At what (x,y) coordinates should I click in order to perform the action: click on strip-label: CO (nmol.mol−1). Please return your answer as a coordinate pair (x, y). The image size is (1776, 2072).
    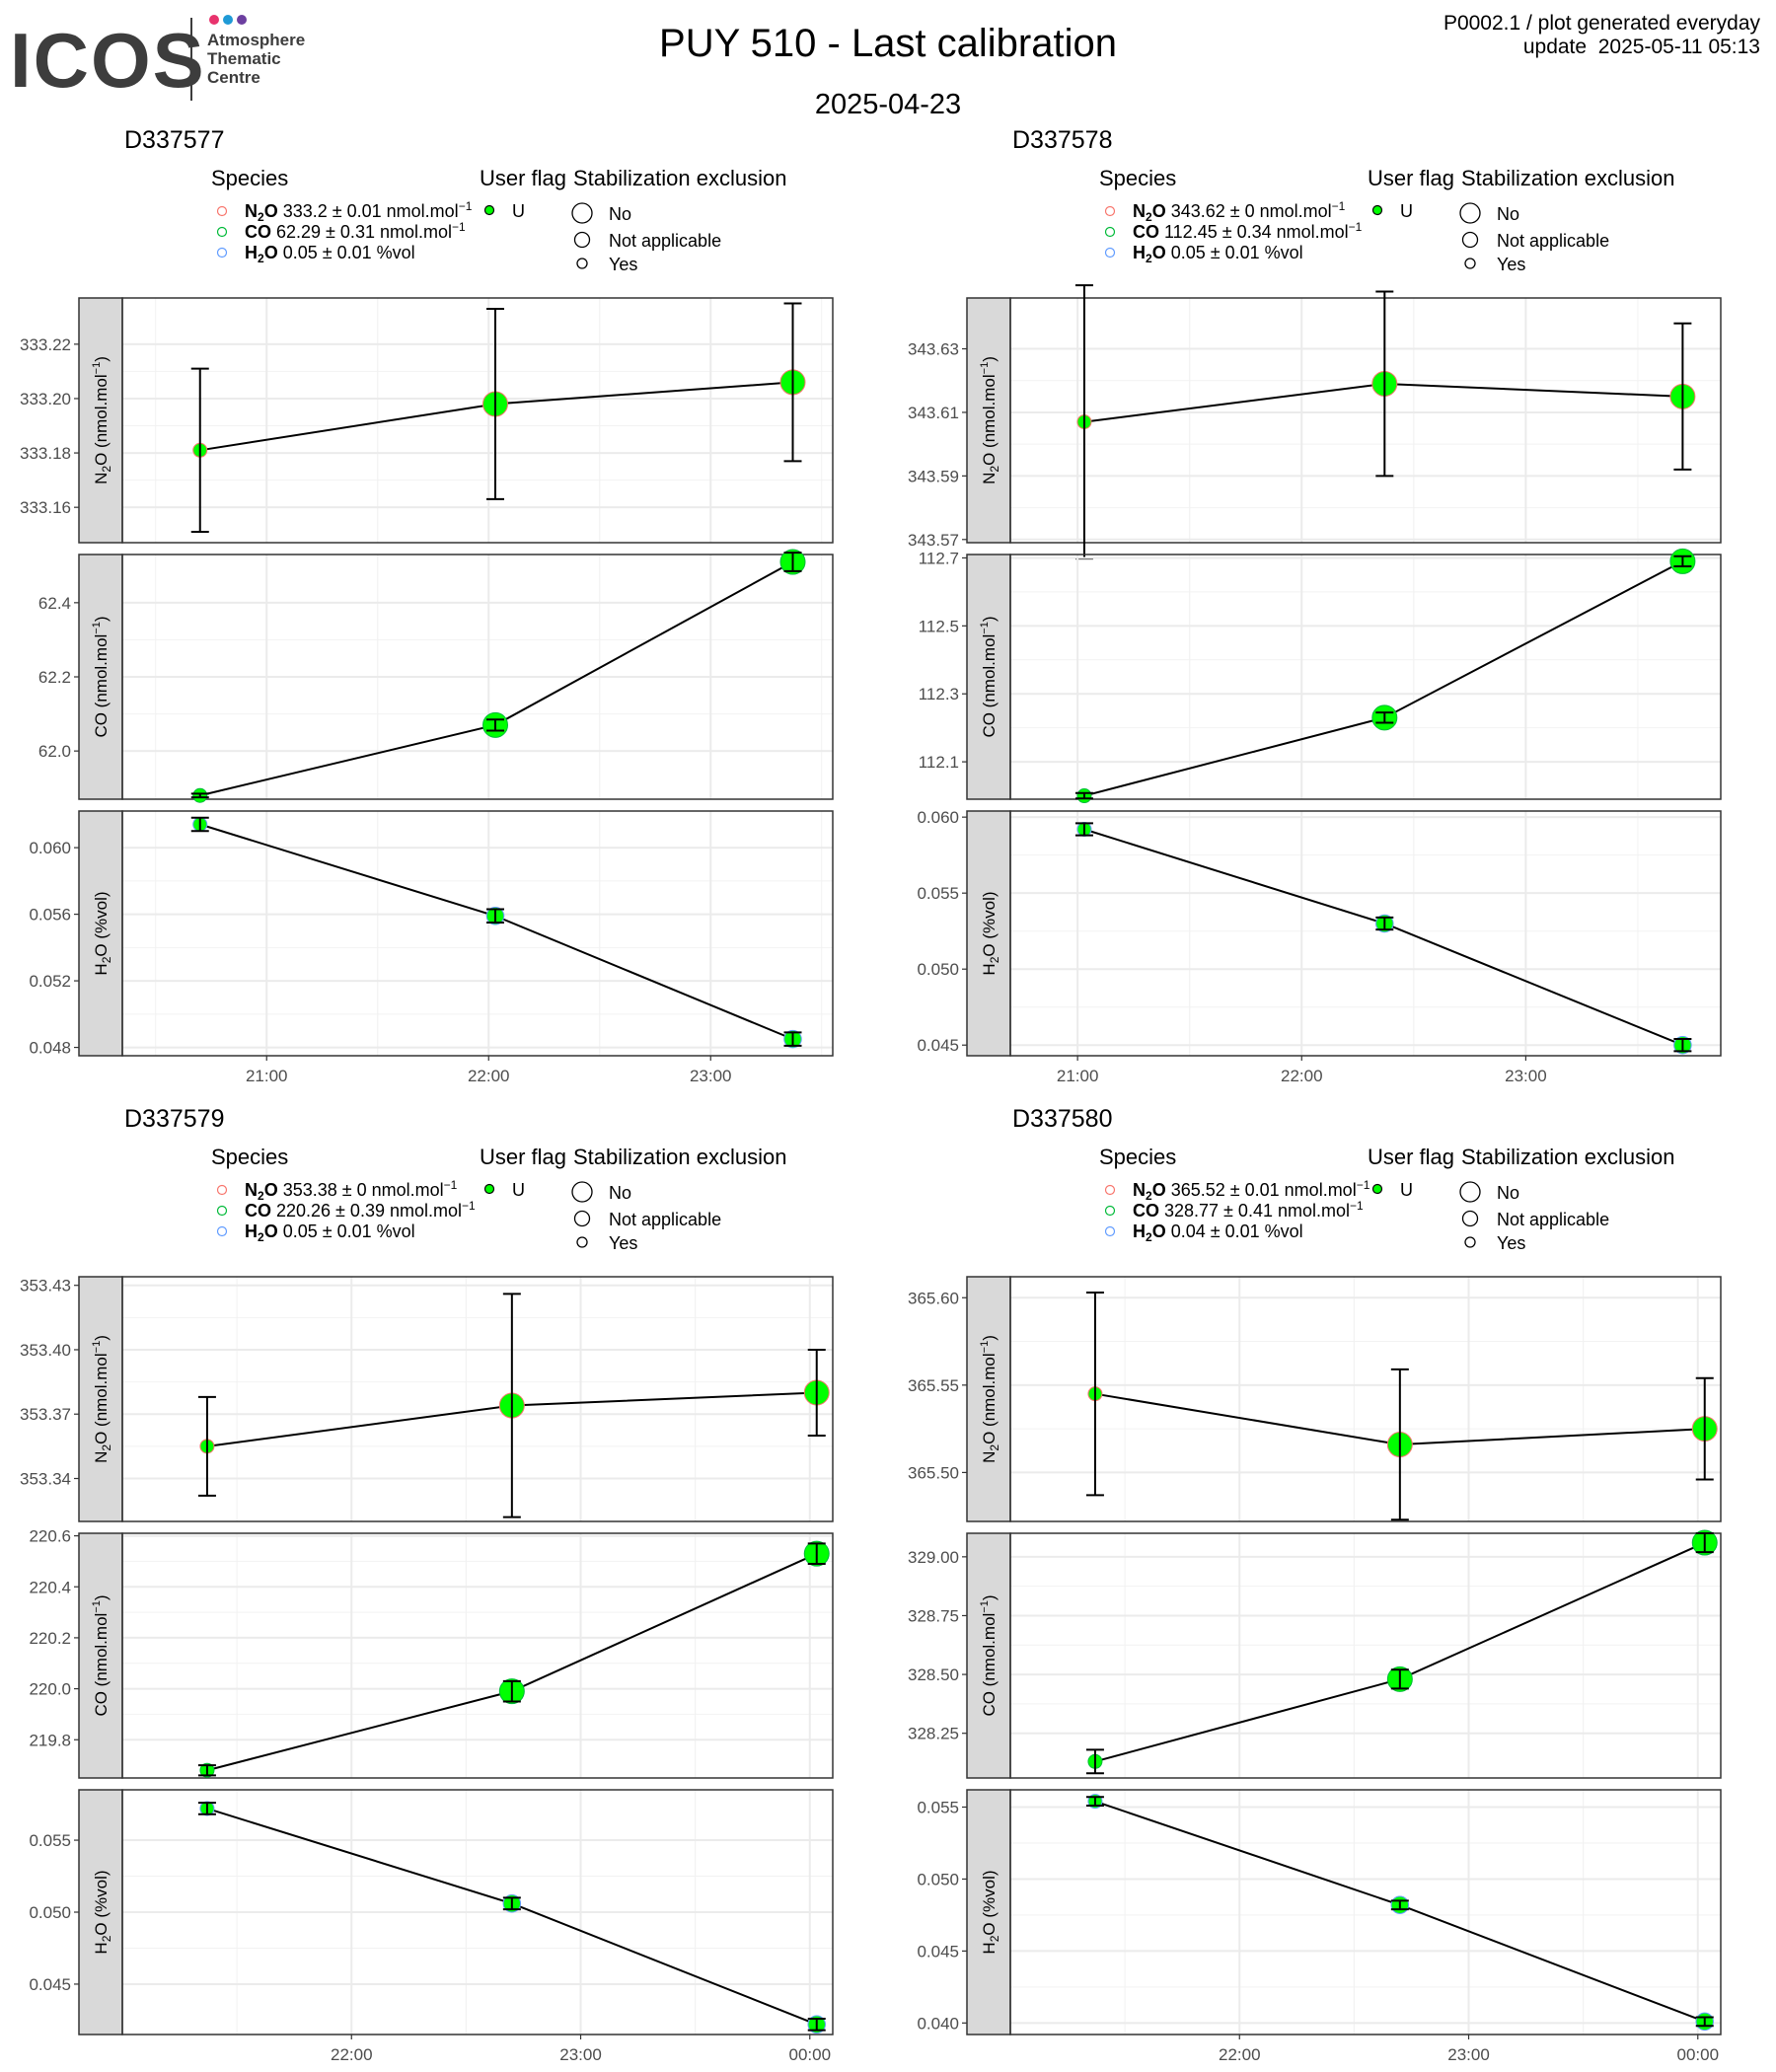
    Looking at the image, I should click on (989, 1655).